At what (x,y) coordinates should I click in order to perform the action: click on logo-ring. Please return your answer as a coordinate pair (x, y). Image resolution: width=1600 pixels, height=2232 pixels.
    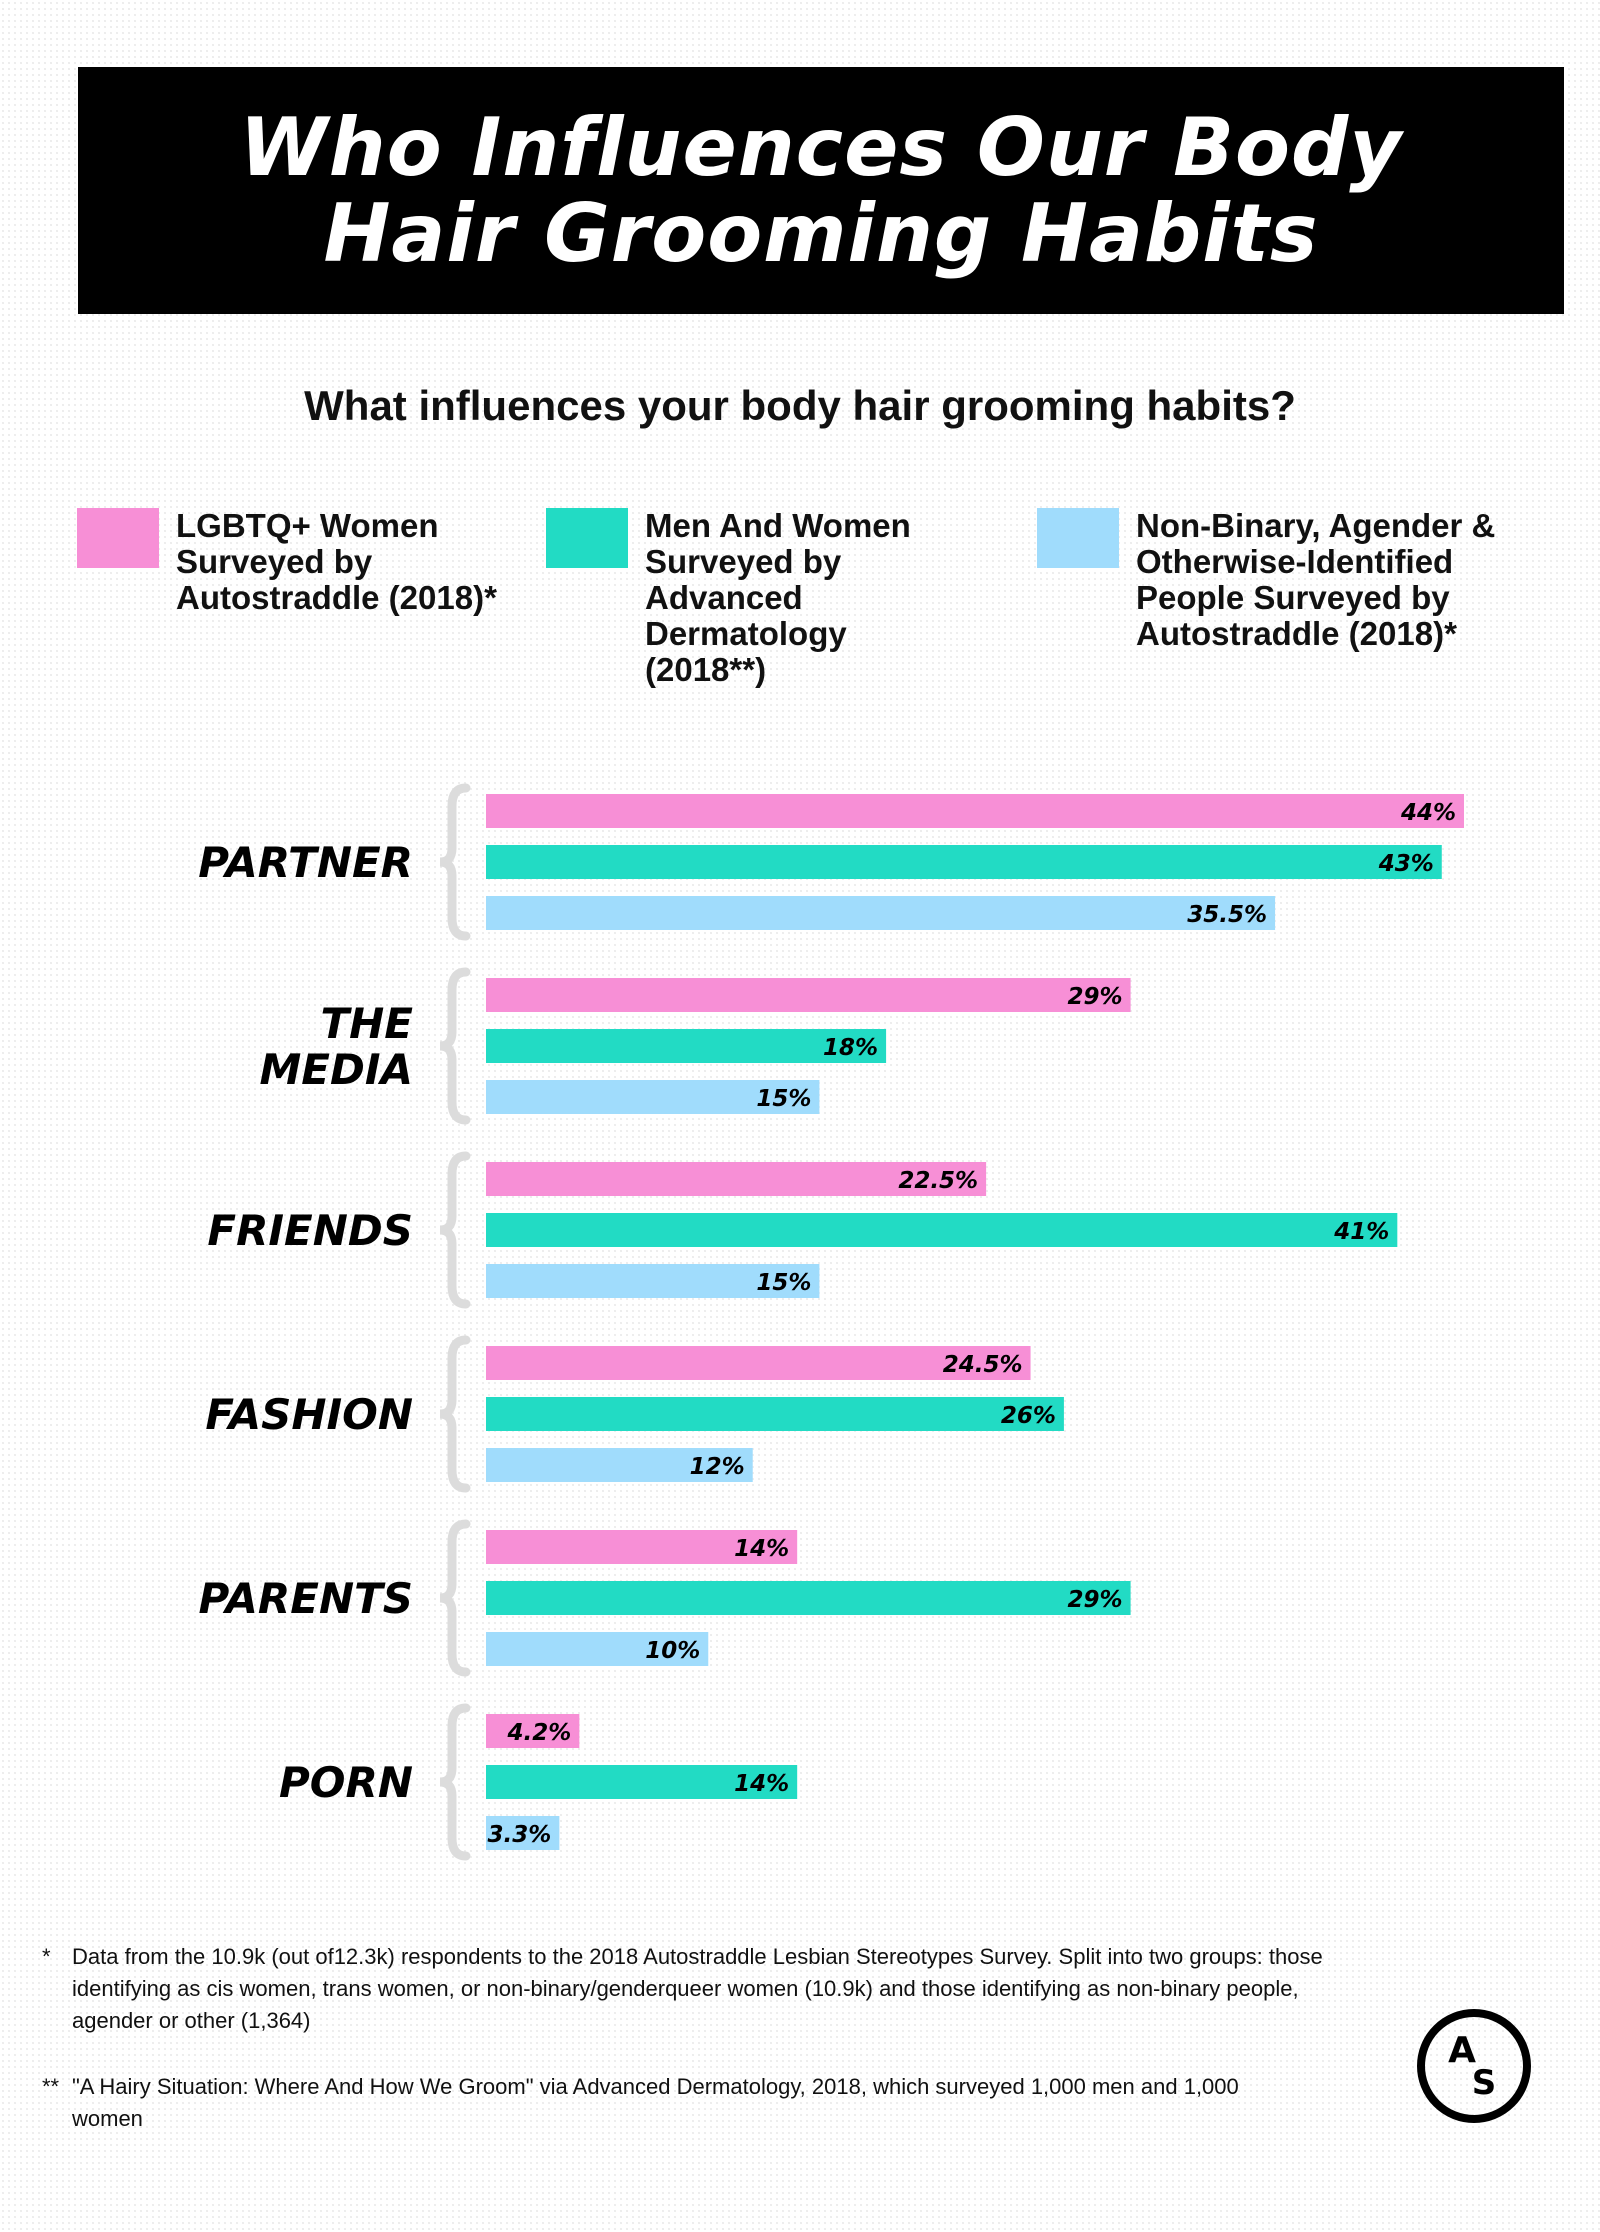
    Looking at the image, I should click on (1474, 2066).